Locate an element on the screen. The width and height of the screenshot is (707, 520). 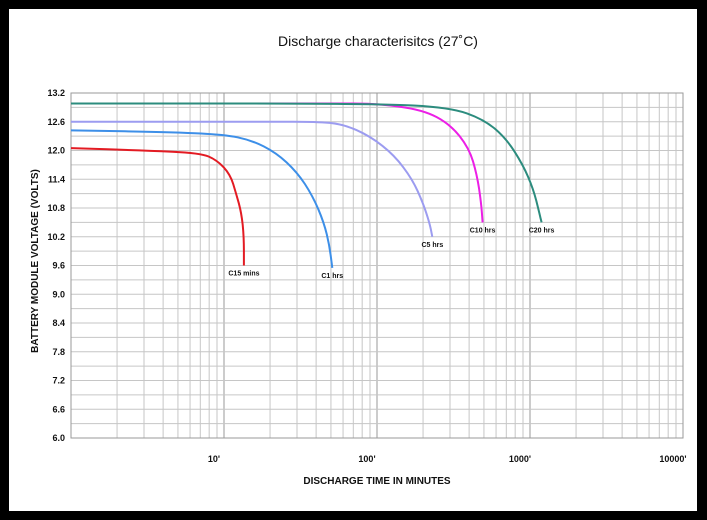
x-tick-label: 1000' is located at coordinates (520, 459).